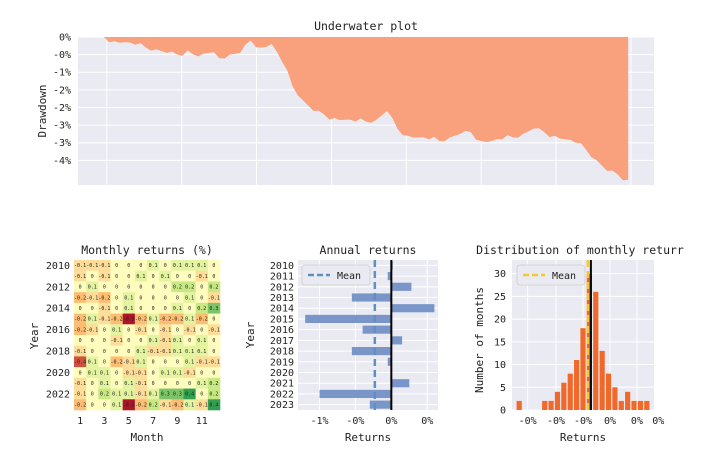 The height and width of the screenshot is (459, 720). What do you see at coordinates (580, 250) in the screenshot?
I see `distribution-title: Distribution of monthly returr` at bounding box center [580, 250].